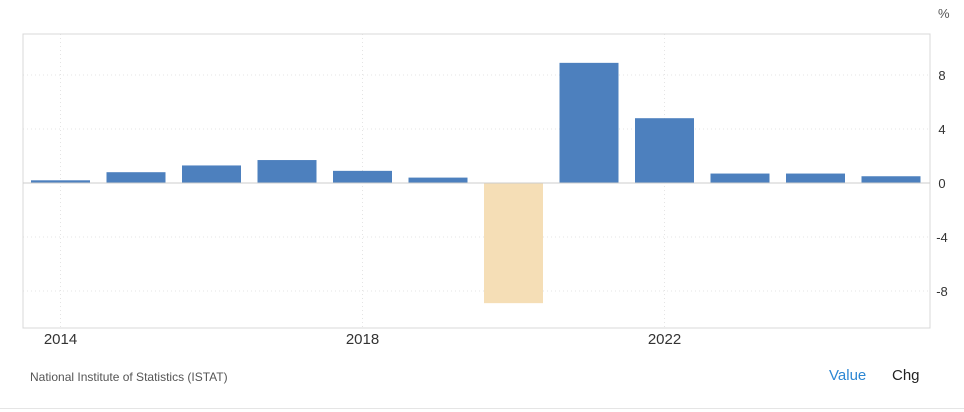  Describe the element at coordinates (941, 129) in the screenshot. I see `y-tick-label: 4` at that location.